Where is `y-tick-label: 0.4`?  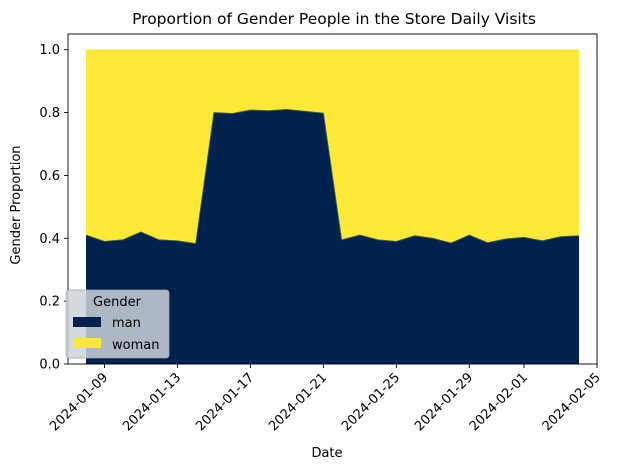
y-tick-label: 0.4 is located at coordinates (49, 239).